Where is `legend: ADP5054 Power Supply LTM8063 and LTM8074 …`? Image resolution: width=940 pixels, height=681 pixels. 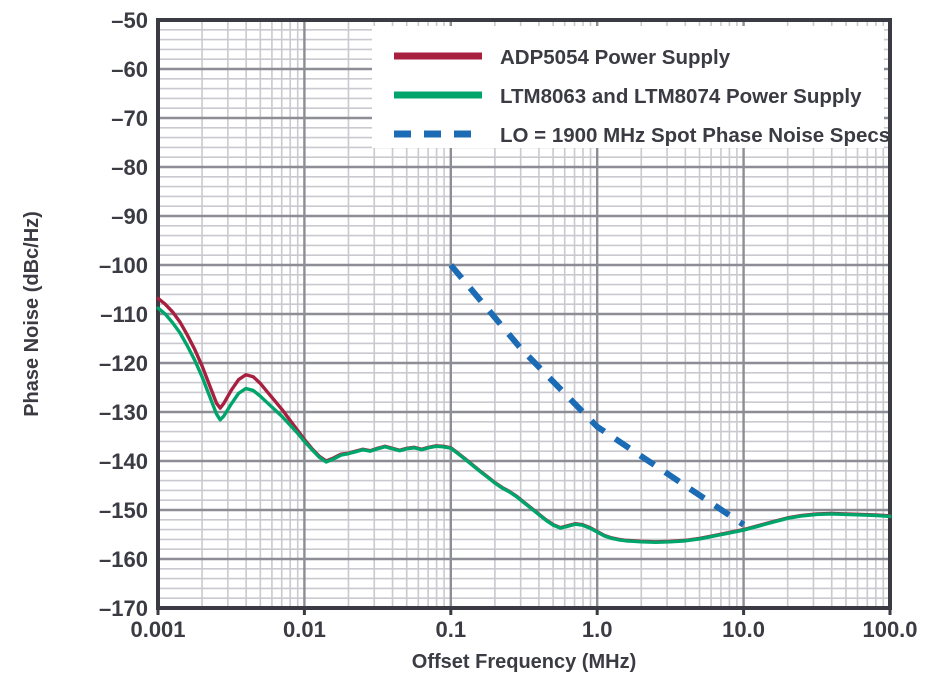 legend: ADP5054 Power Supply LTM8063 and LTM8074 … is located at coordinates (631, 87).